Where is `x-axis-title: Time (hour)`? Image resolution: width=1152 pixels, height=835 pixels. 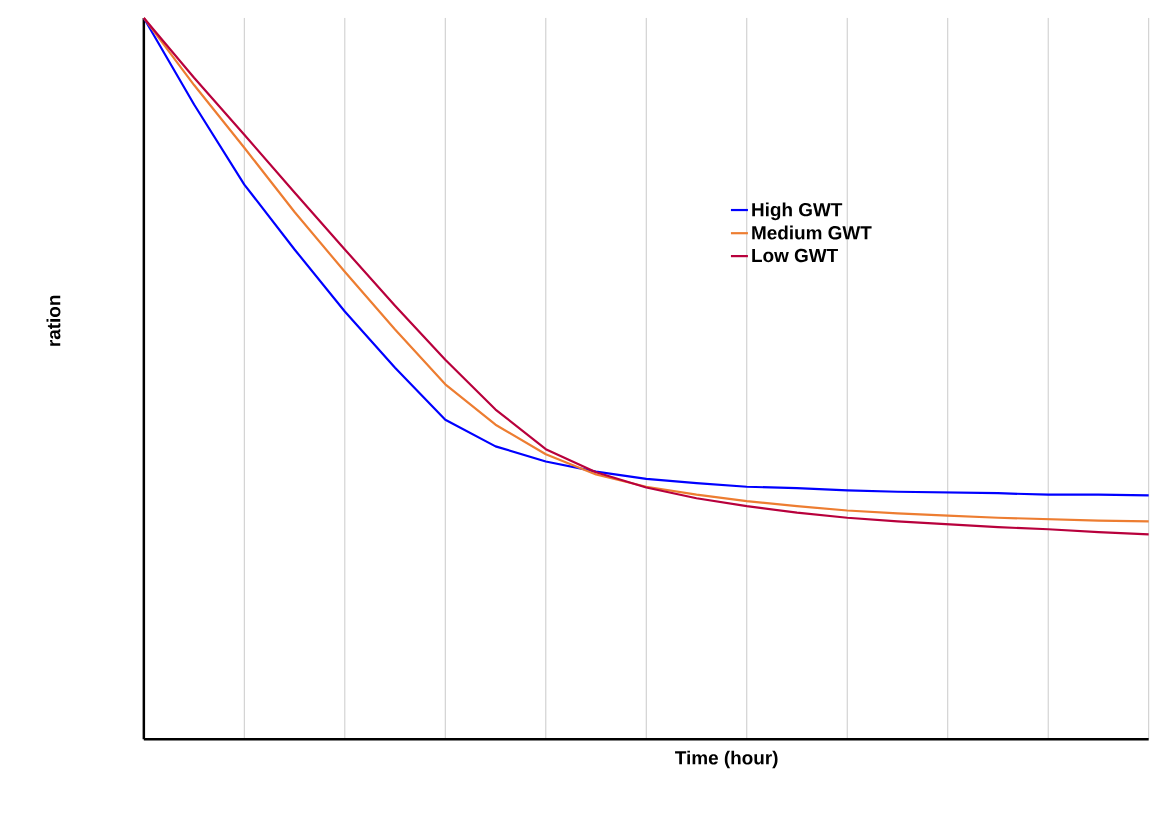 x-axis-title: Time (hour) is located at coordinates (726, 759).